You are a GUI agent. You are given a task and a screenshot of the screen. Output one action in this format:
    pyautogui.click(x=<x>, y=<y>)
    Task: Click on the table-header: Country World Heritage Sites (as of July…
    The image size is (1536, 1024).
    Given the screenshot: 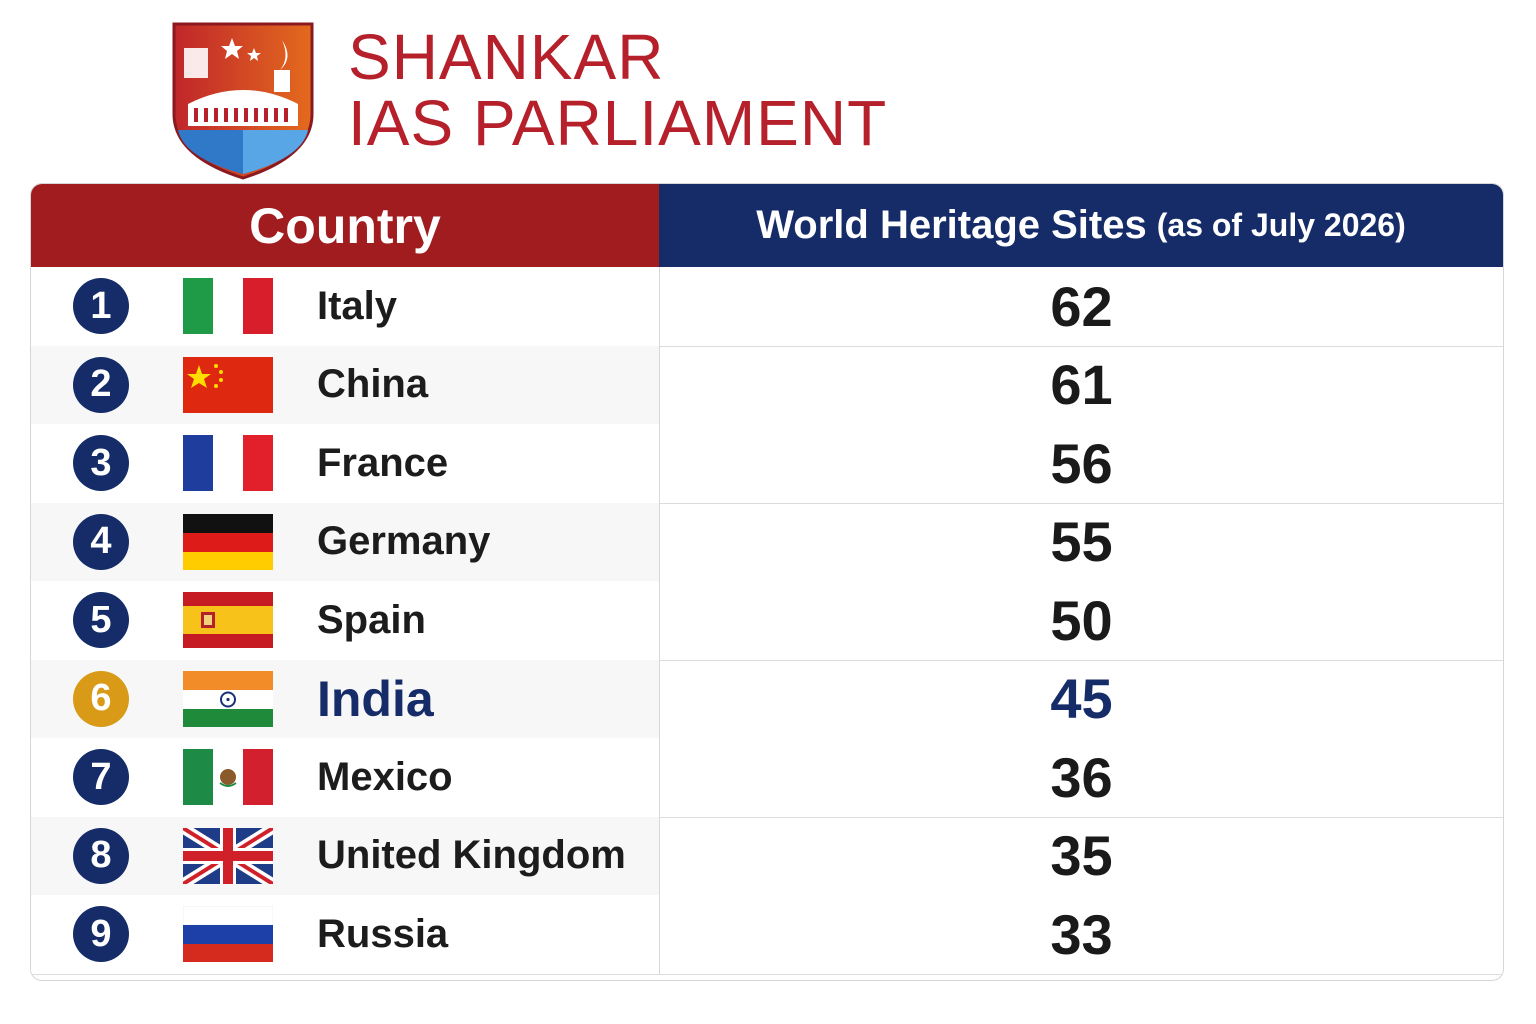 What is the action you would take?
    pyautogui.click(x=767, y=225)
    